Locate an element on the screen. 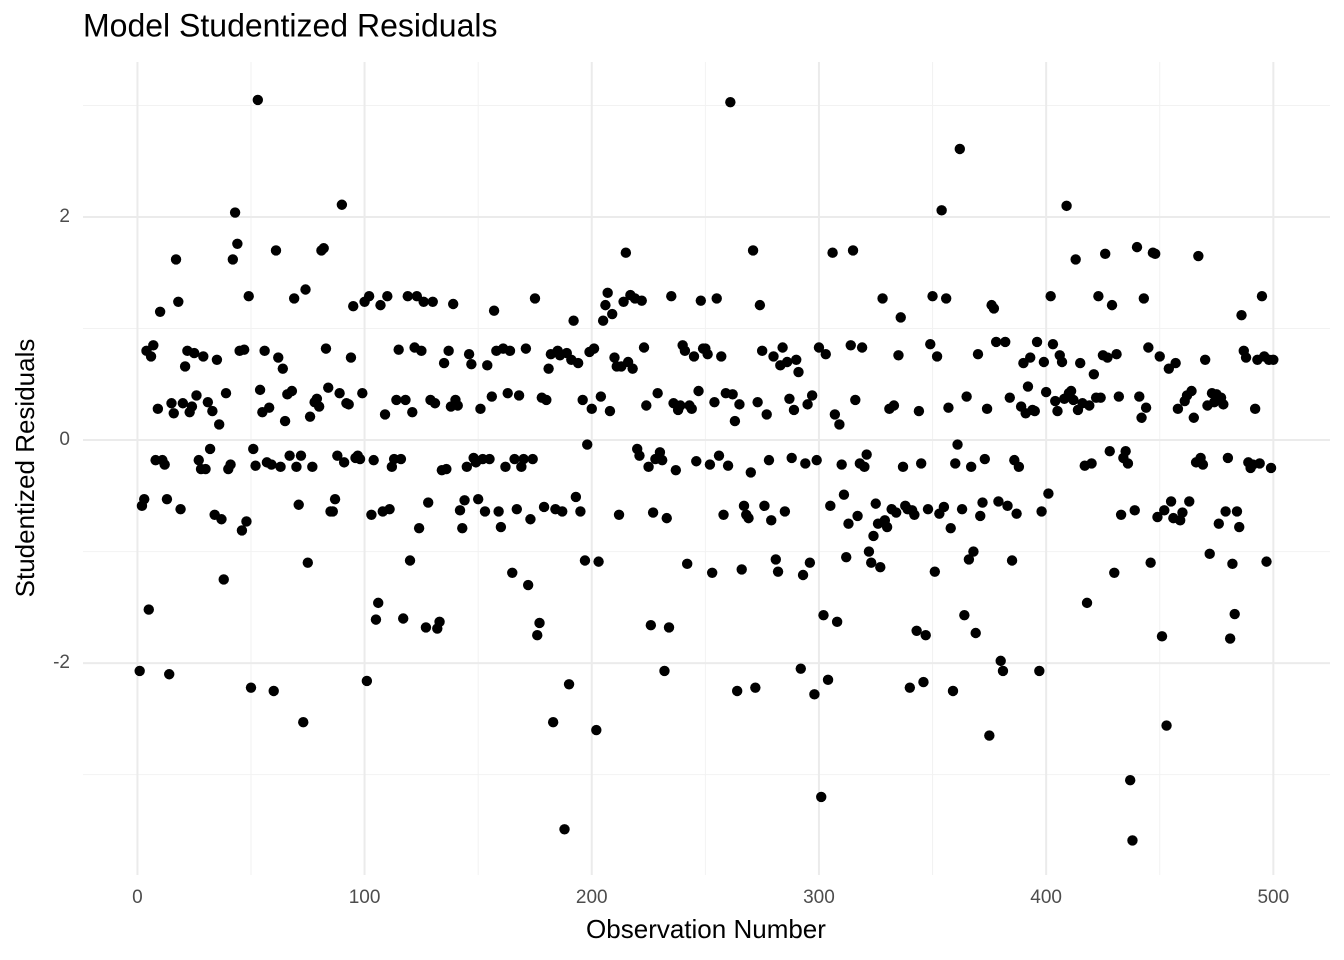 The image size is (1344, 960). x-tick-label: 500 is located at coordinates (1273, 897).